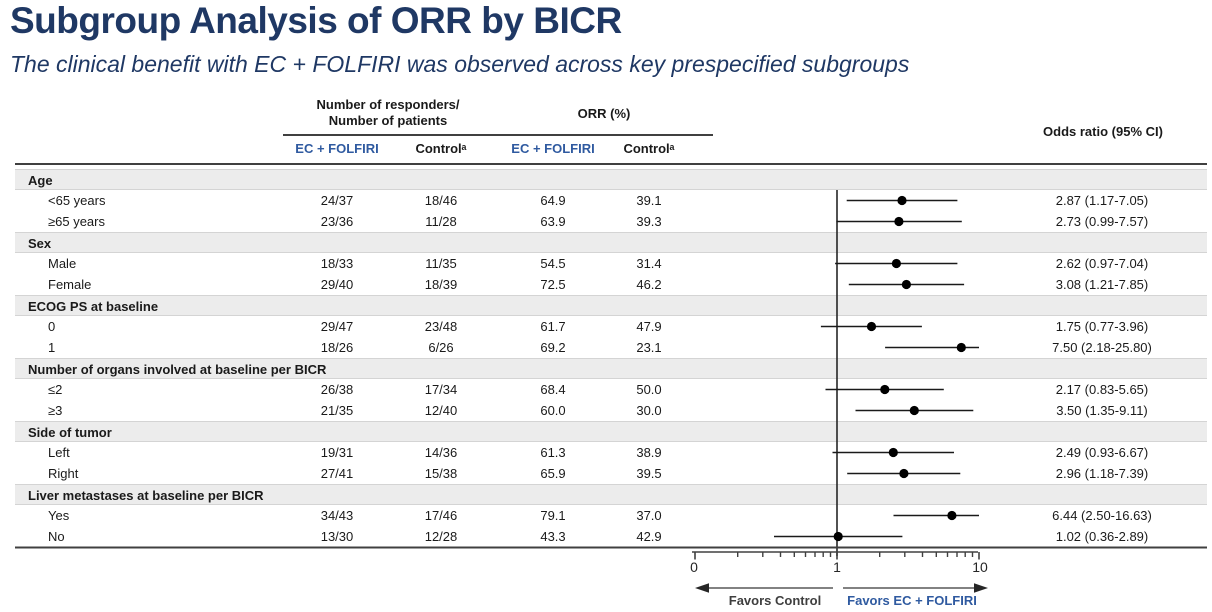 Image resolution: width=1212 pixels, height=612 pixels. What do you see at coordinates (337, 284) in the screenshot?
I see `responders-ec-cell: 29/40` at bounding box center [337, 284].